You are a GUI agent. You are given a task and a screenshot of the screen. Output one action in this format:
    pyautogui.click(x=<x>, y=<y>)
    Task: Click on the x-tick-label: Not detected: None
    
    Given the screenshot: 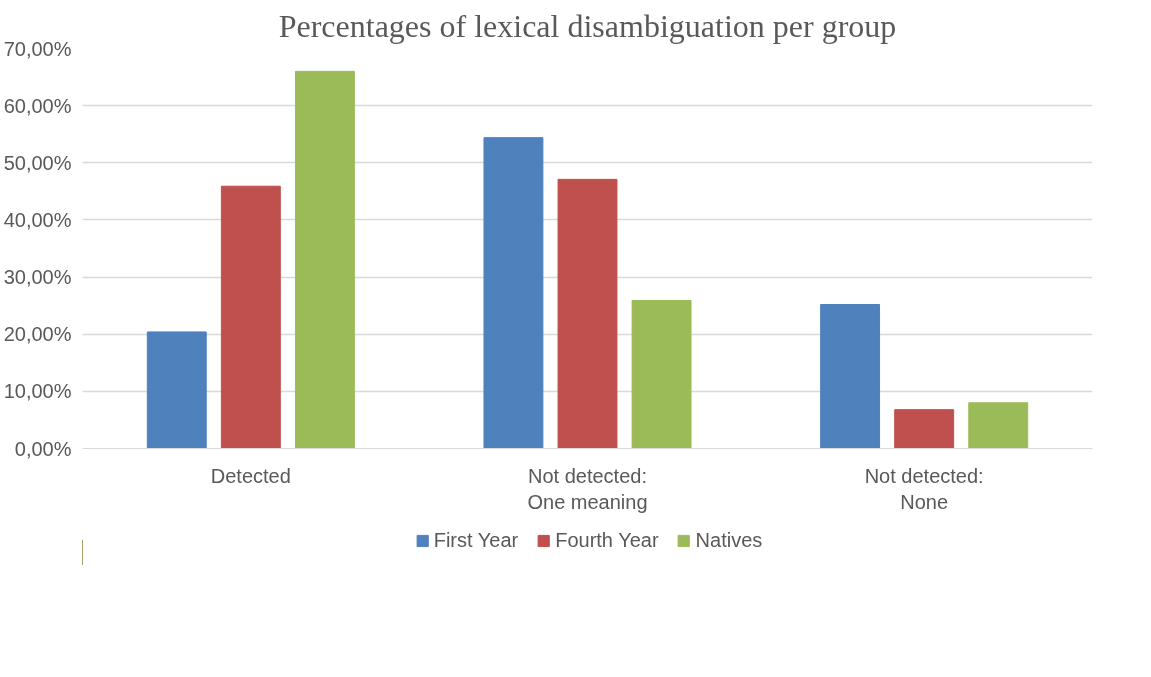 What is the action you would take?
    pyautogui.click(x=924, y=488)
    